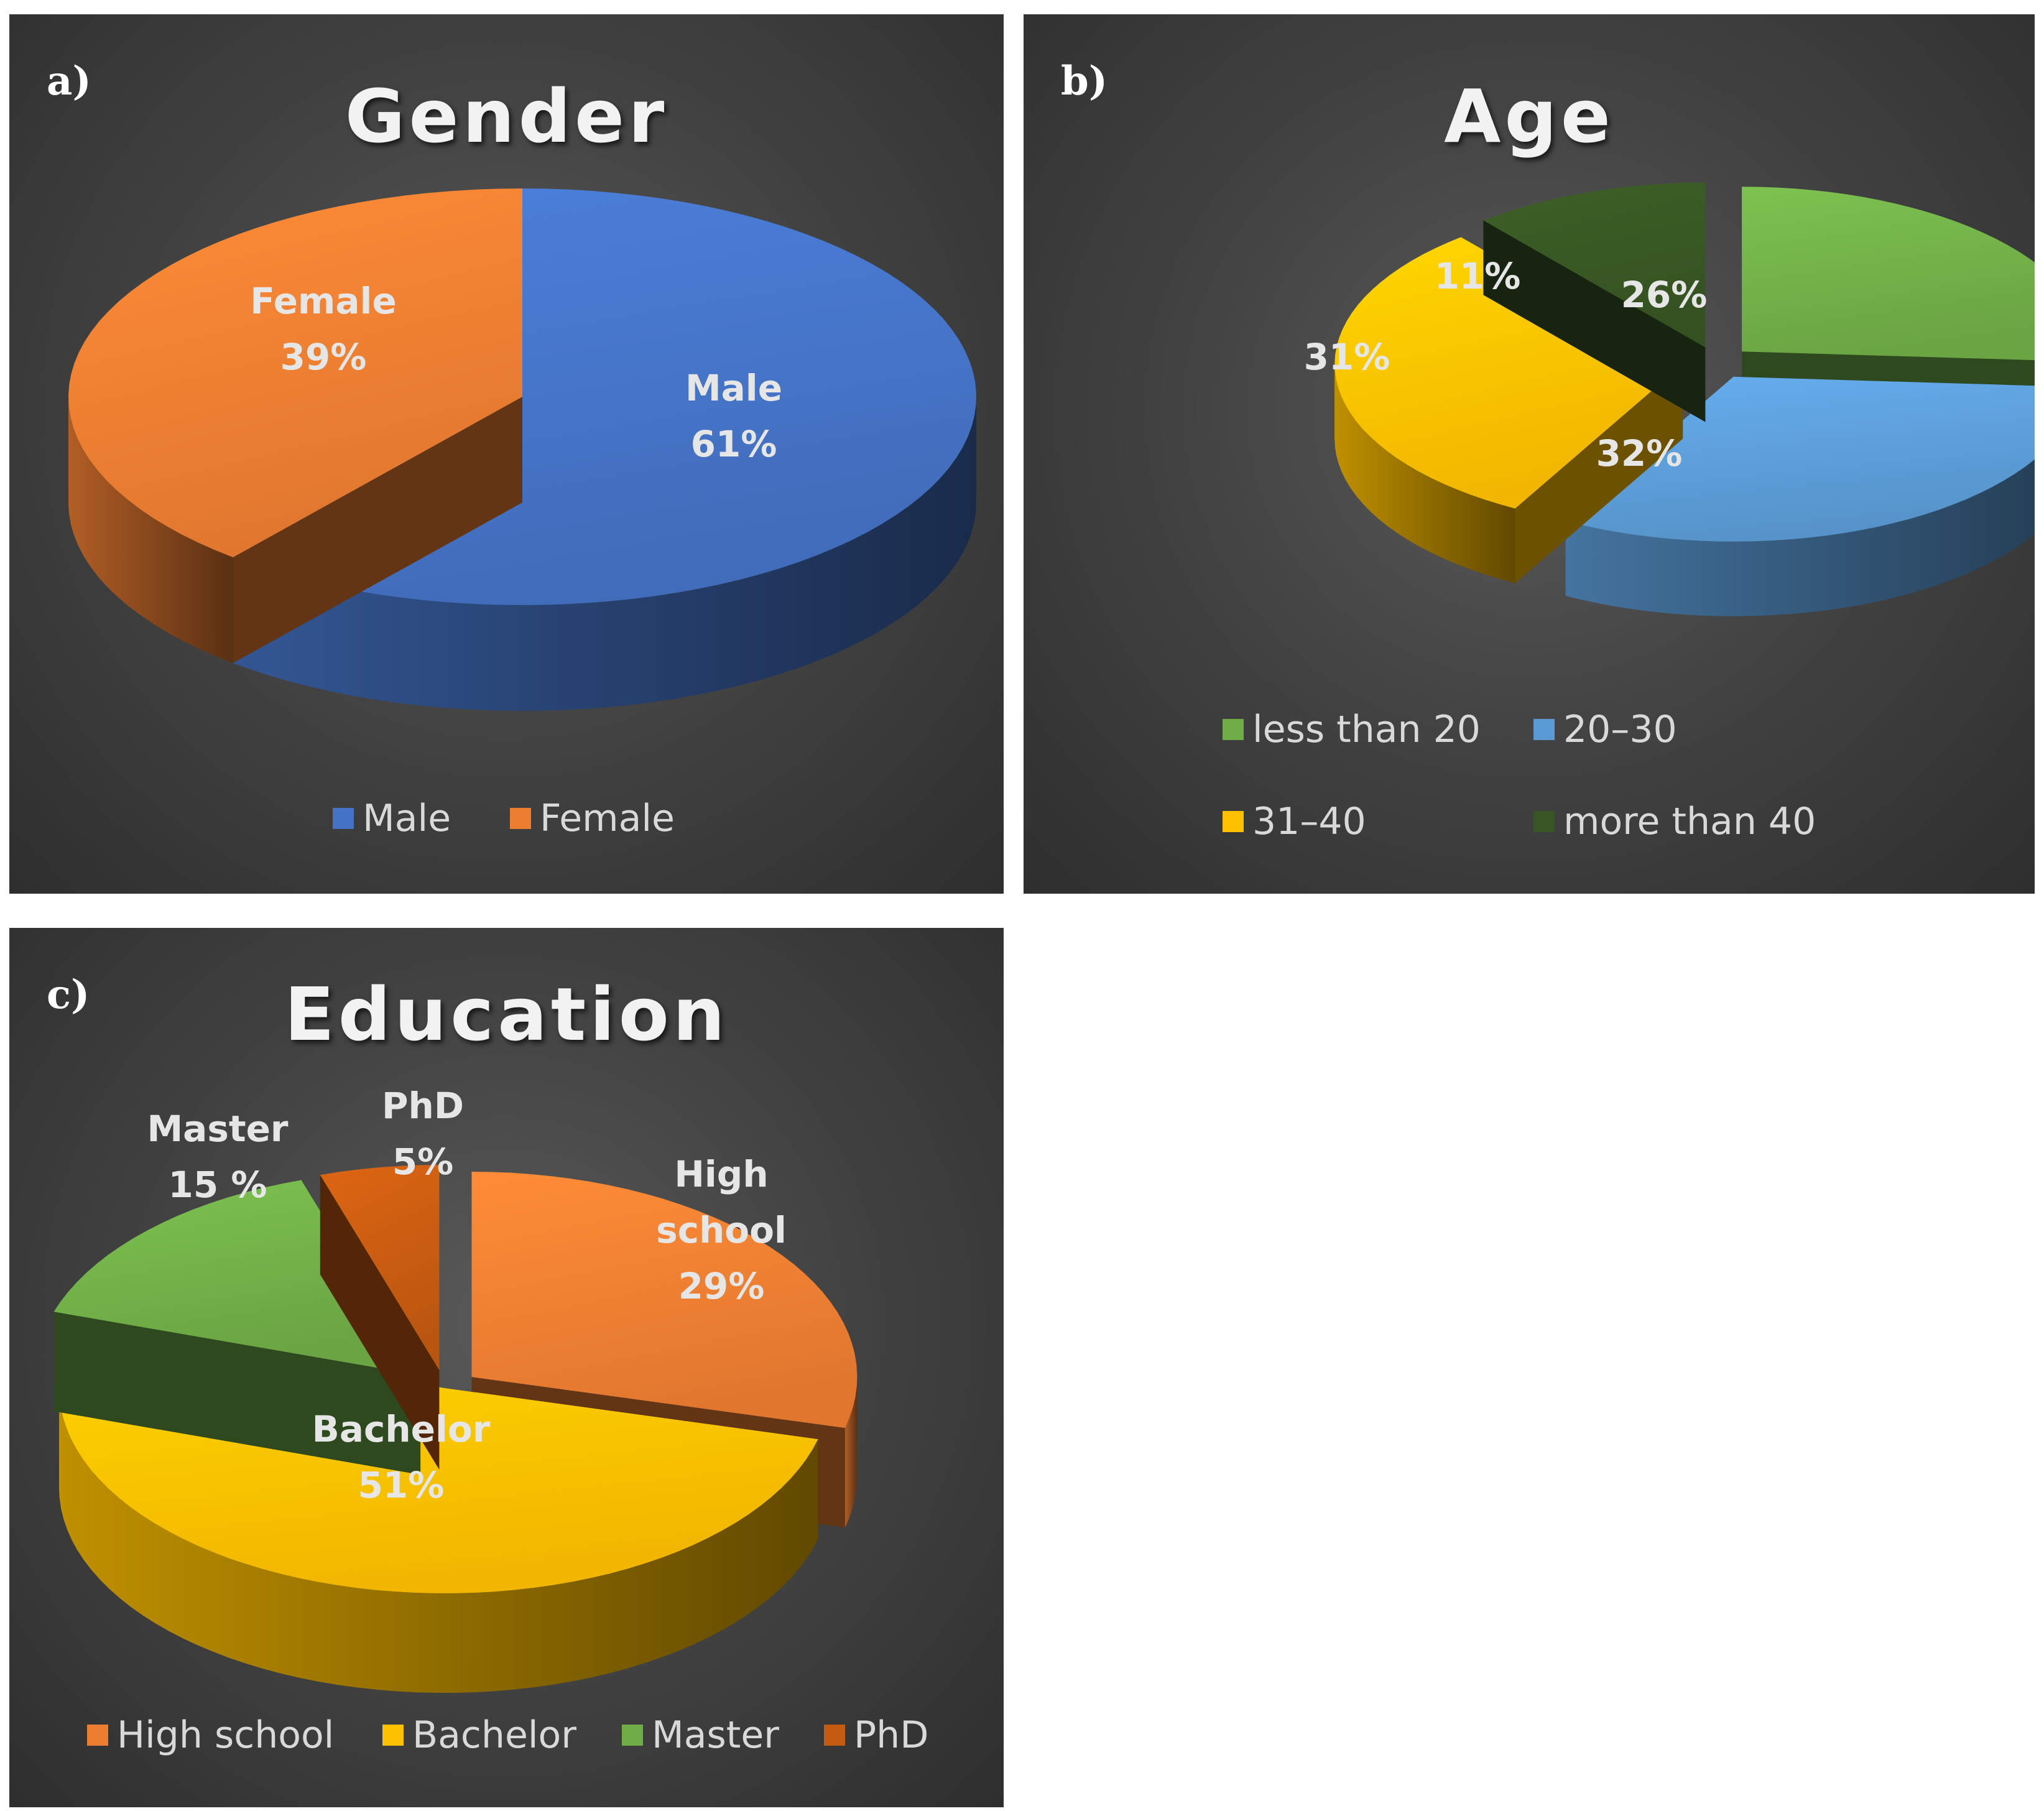 Image resolution: width=2044 pixels, height=1811 pixels. I want to click on data-label: 31%, so click(1347, 357).